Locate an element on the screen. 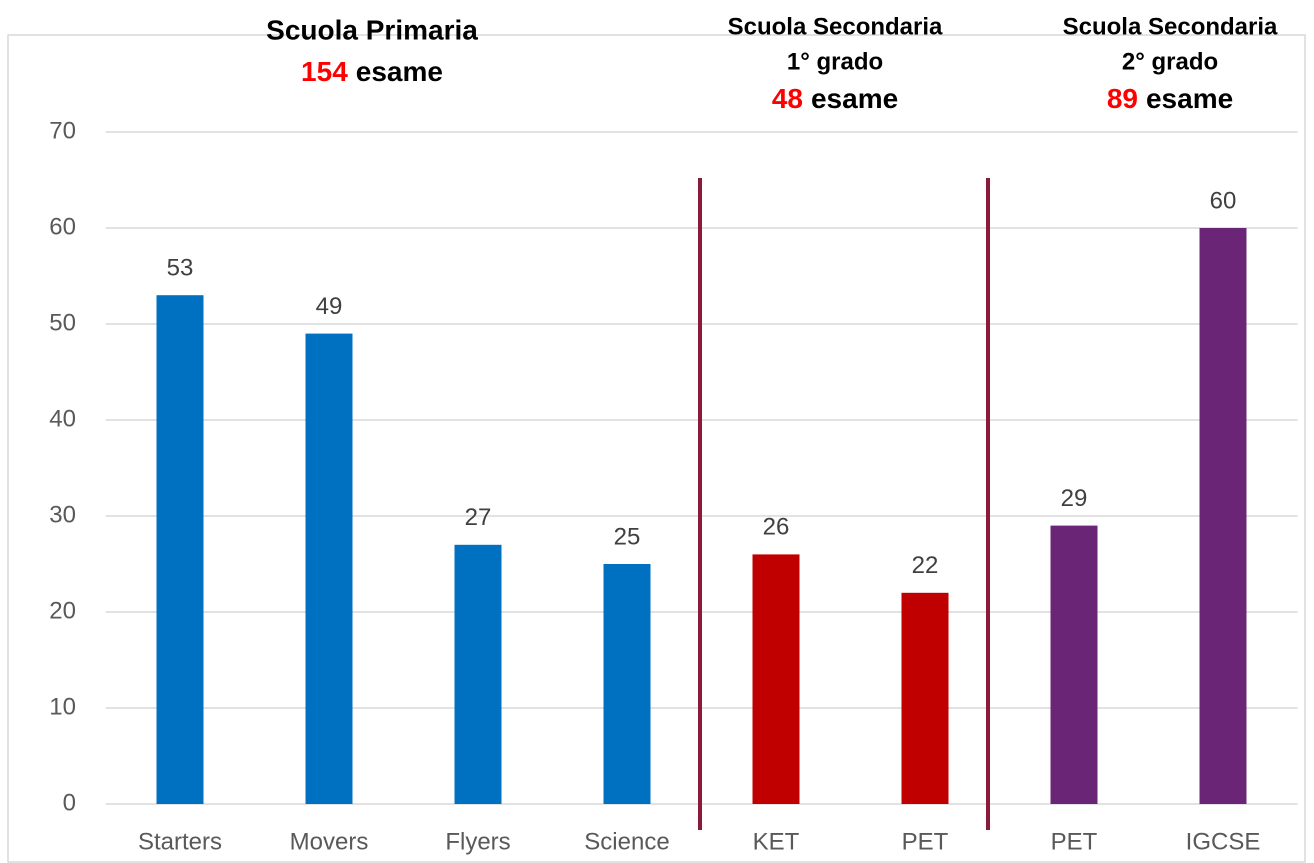 Image resolution: width=1314 pixels, height=863 pixels. y-tick-label: 50 is located at coordinates (62, 322).